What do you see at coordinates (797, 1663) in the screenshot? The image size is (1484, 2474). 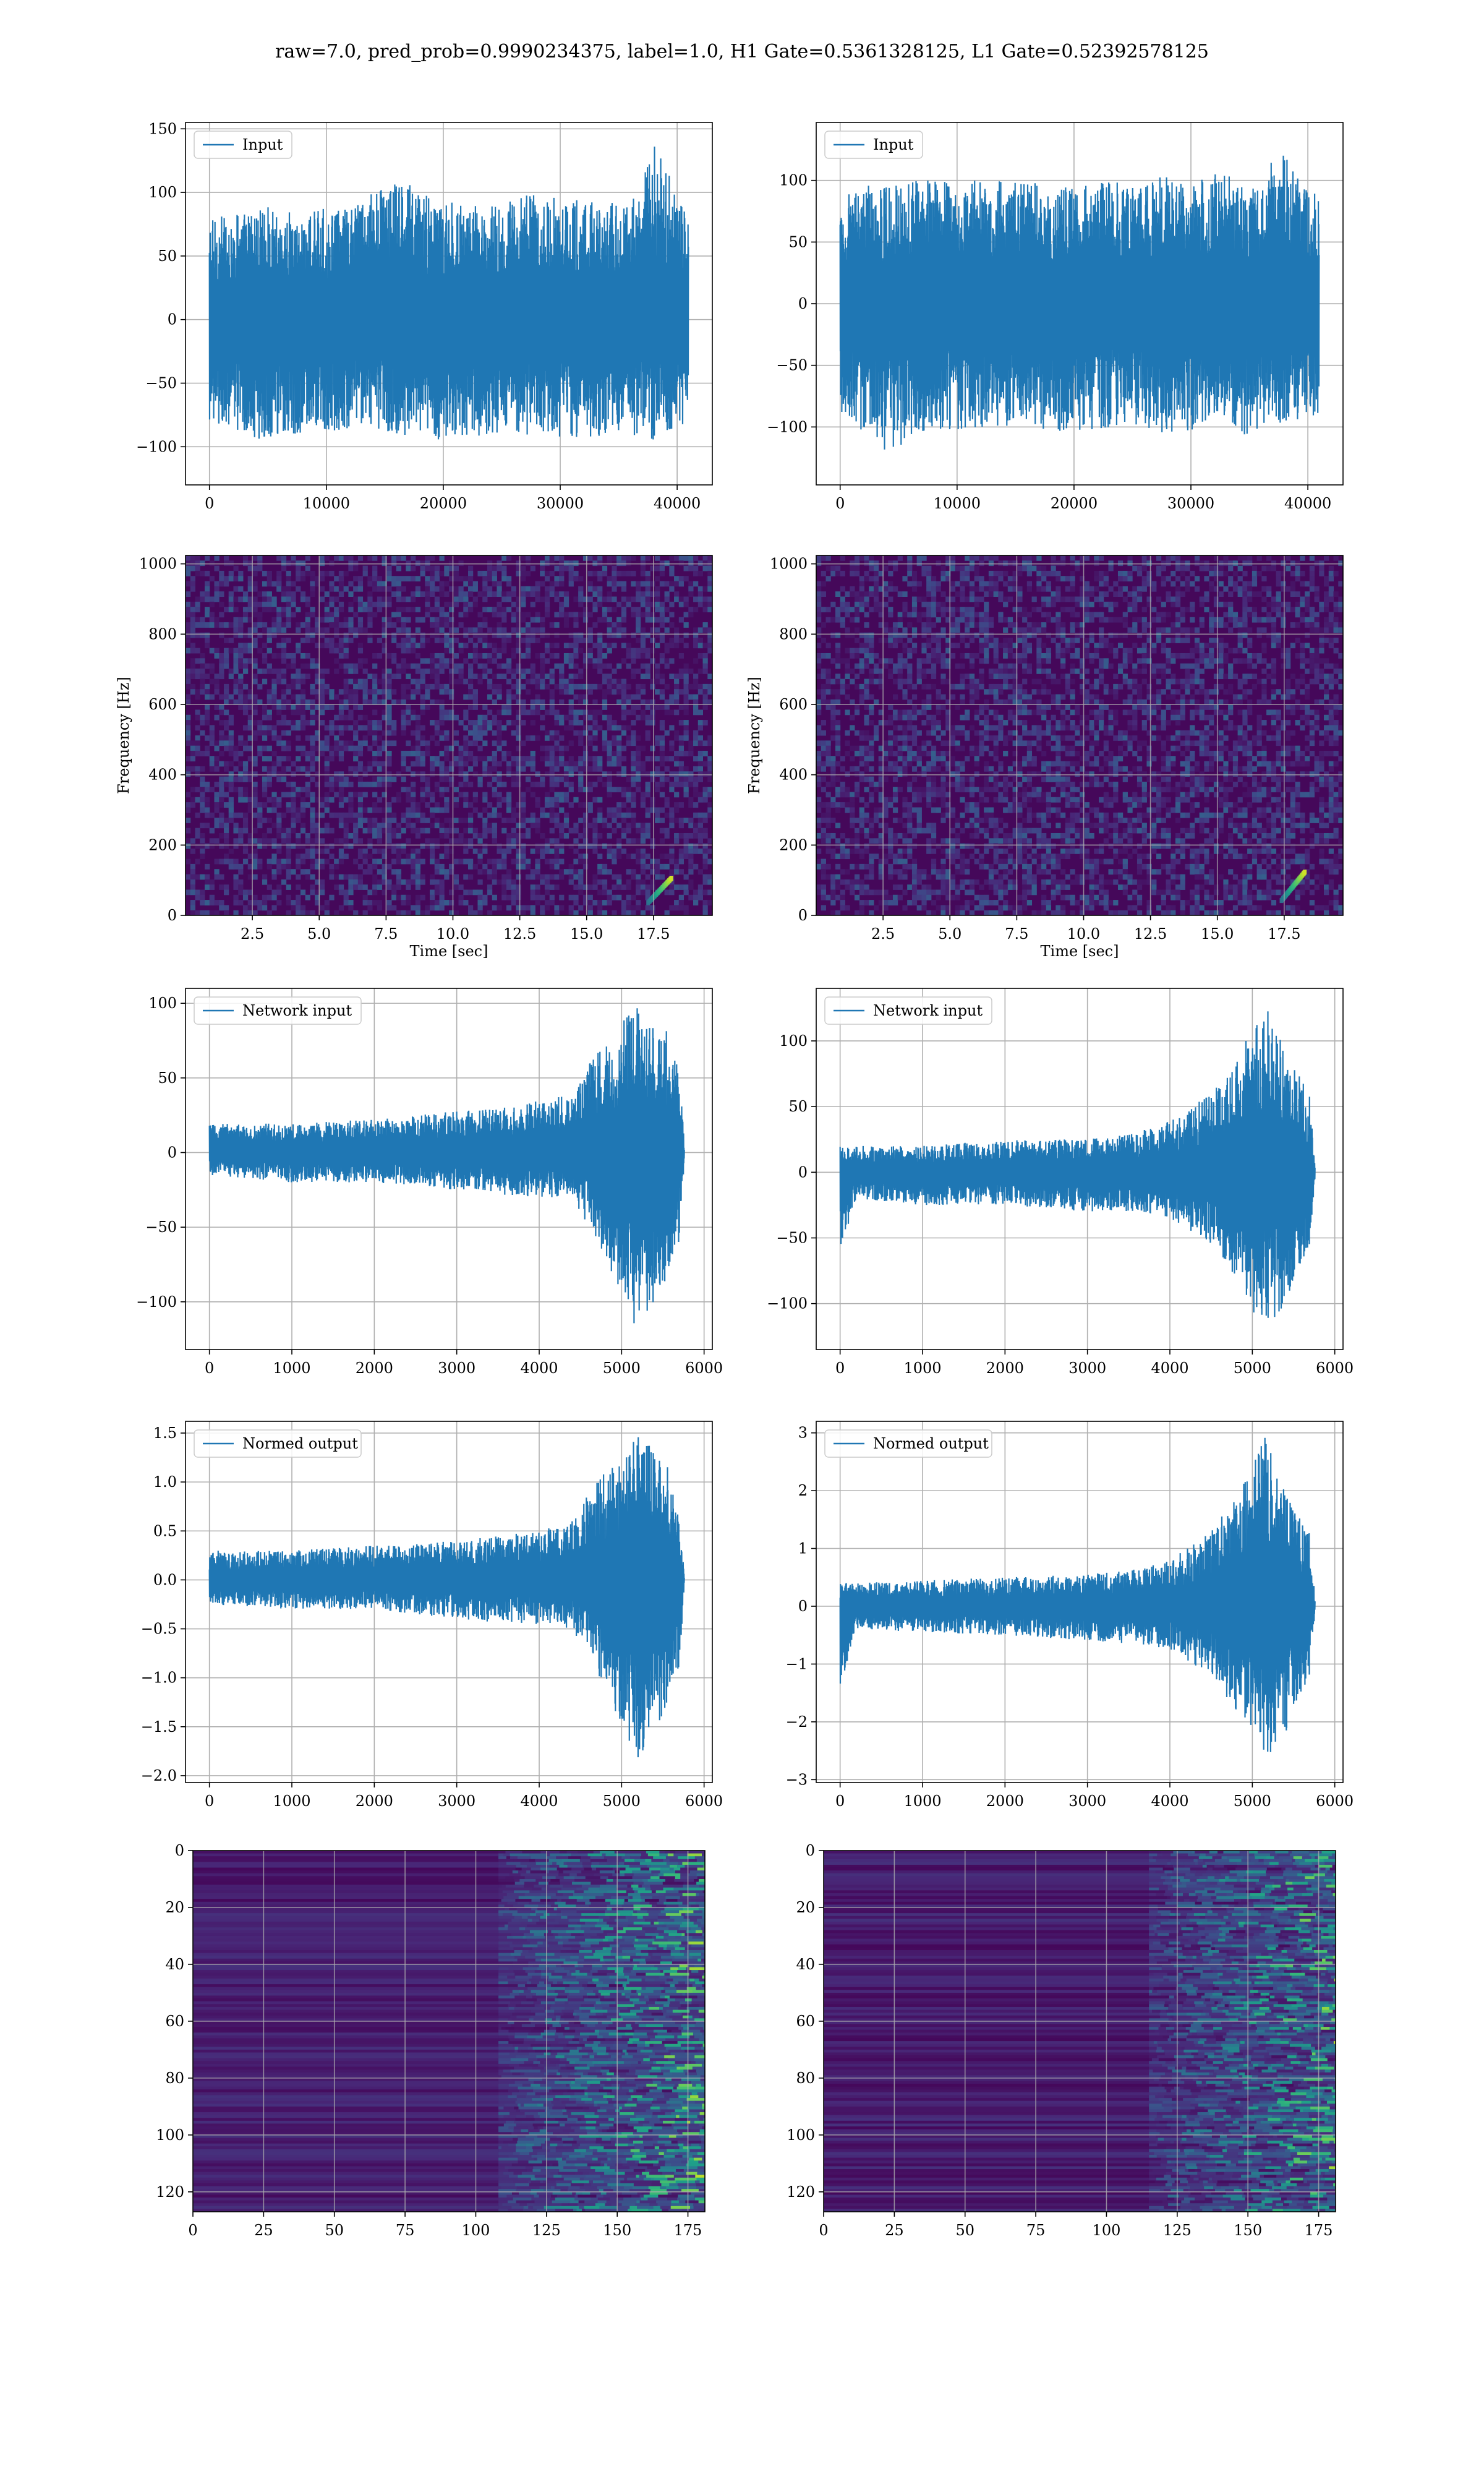 I see `y-tick-label: −1` at bounding box center [797, 1663].